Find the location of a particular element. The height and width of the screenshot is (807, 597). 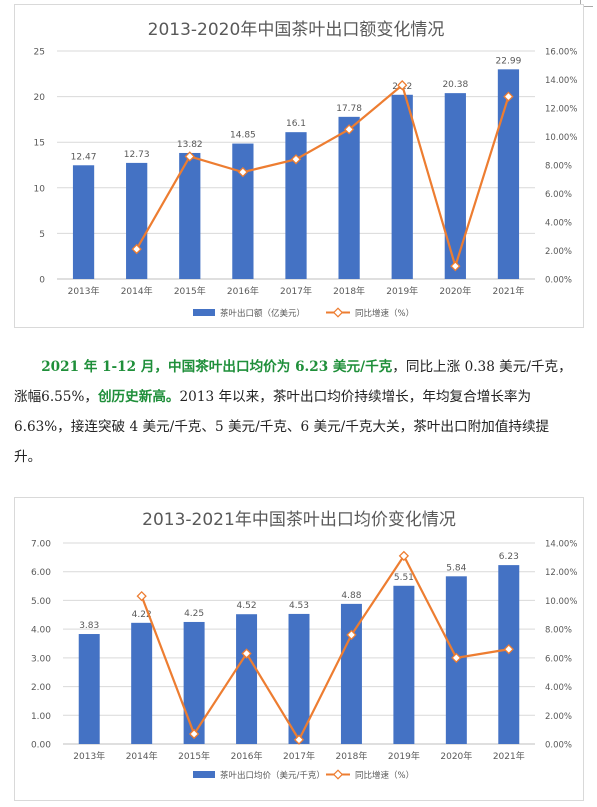

data-label: 4.25 is located at coordinates (194, 614).